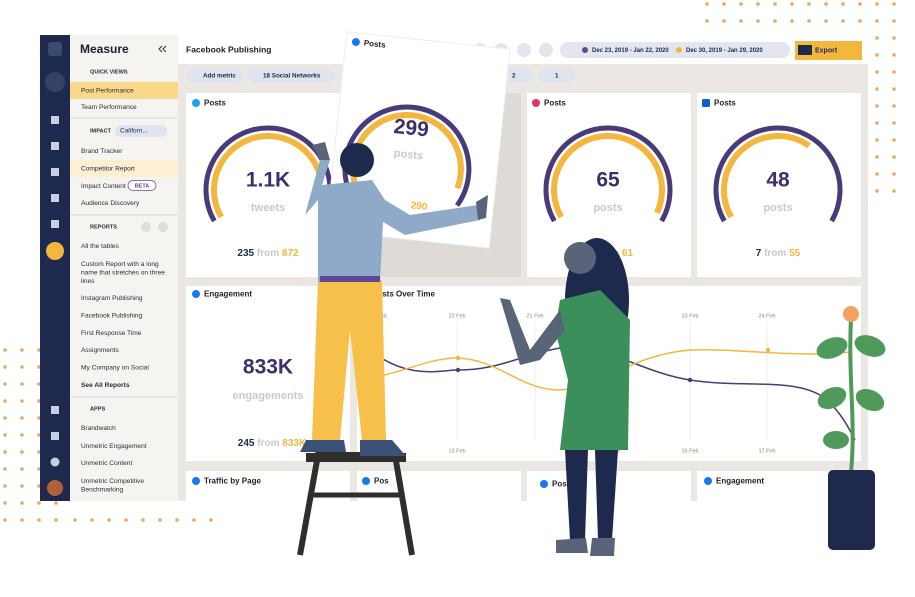  Describe the element at coordinates (290, 253) in the screenshot. I see `previous: 872` at that location.